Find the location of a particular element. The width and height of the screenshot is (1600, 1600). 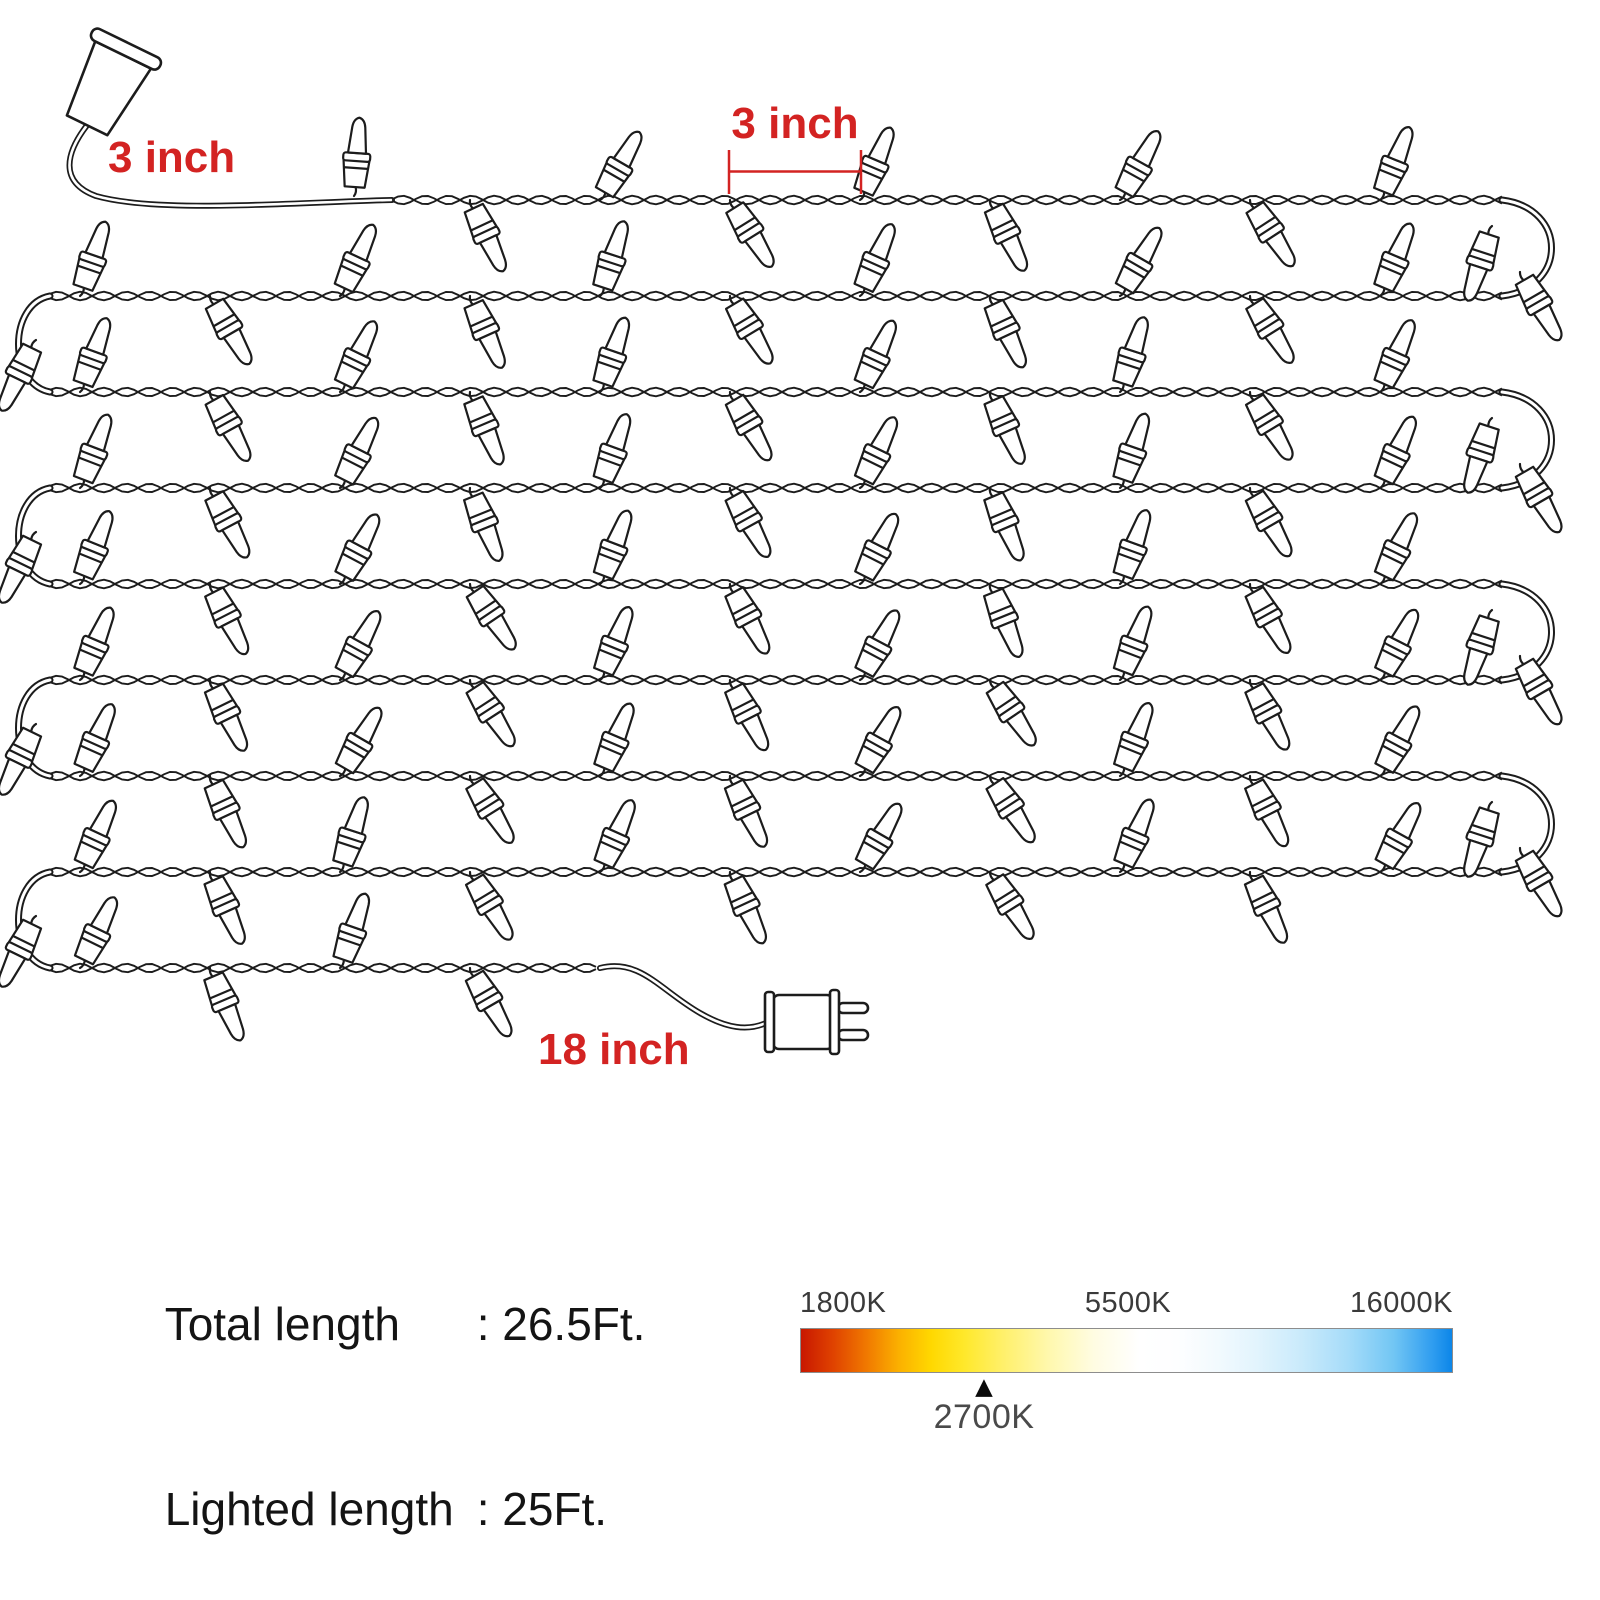

temperature-scale-max-label: 16000K is located at coordinates (1401, 1303).